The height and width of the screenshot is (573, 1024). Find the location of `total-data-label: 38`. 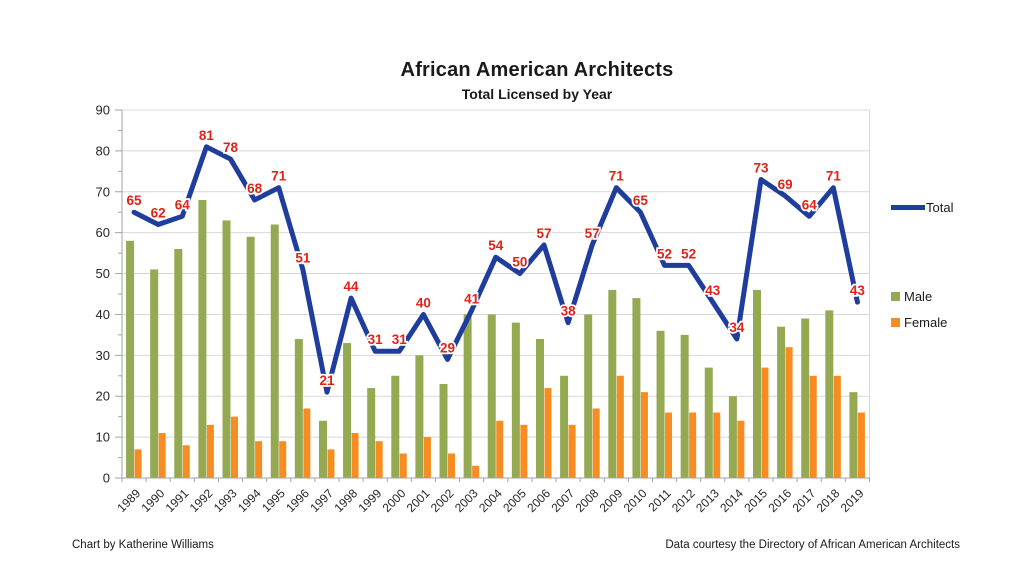

total-data-label: 38 is located at coordinates (569, 311).